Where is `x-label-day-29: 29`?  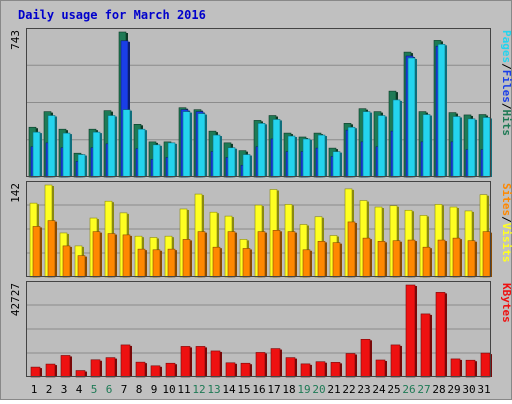
x-label-day-29: 29 is located at coordinates (453, 389).